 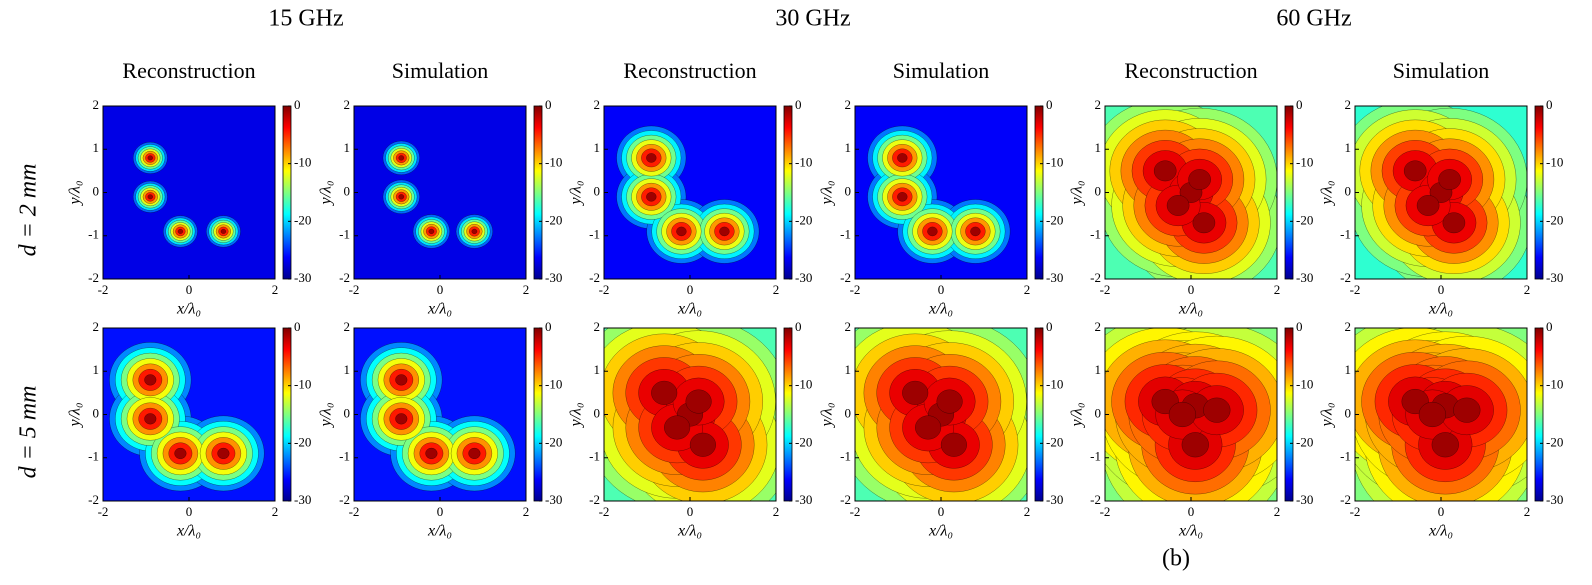 I want to click on column-header: 30 GHz, so click(x=812, y=19).